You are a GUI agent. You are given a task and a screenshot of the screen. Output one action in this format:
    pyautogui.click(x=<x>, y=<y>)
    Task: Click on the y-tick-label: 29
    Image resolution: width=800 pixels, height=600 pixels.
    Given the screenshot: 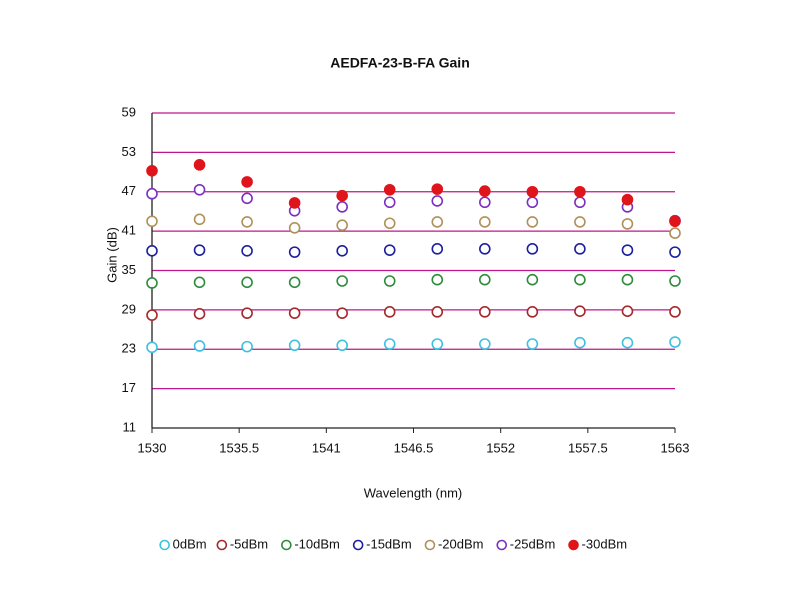 What is the action you would take?
    pyautogui.click(x=129, y=308)
    